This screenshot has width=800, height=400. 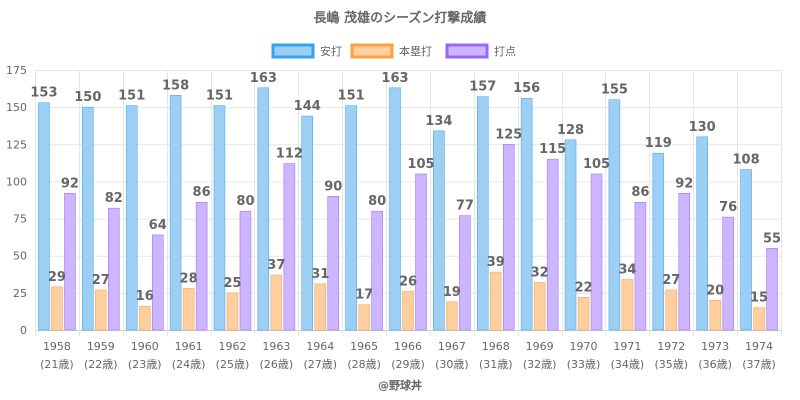 I want to click on data-label: 119, so click(x=658, y=143).